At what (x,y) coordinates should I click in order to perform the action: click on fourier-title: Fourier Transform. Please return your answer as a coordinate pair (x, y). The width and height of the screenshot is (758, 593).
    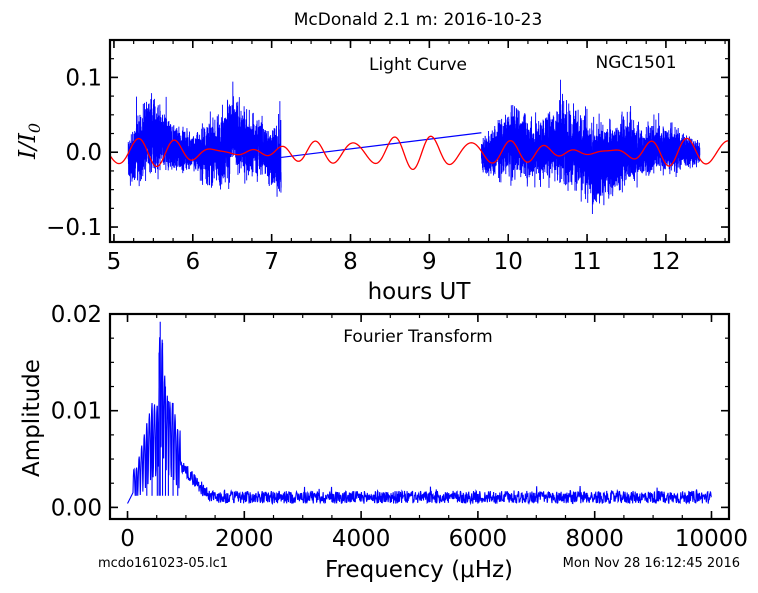
    Looking at the image, I should click on (417, 337).